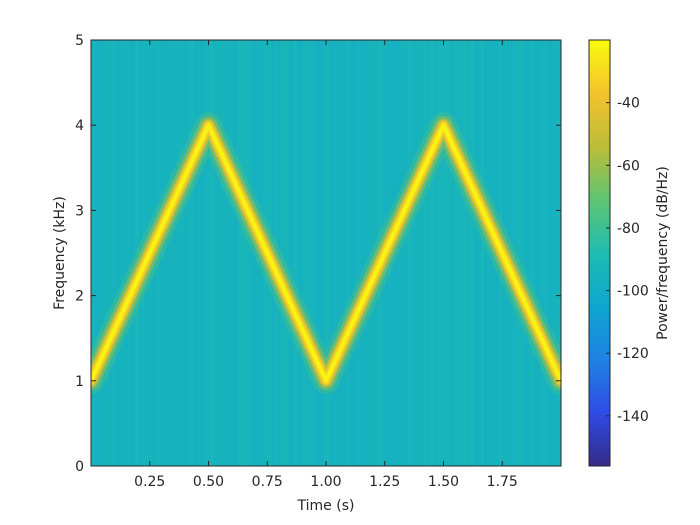 The image size is (700, 525). What do you see at coordinates (79, 382) in the screenshot?
I see `y-tick-label: 1` at bounding box center [79, 382].